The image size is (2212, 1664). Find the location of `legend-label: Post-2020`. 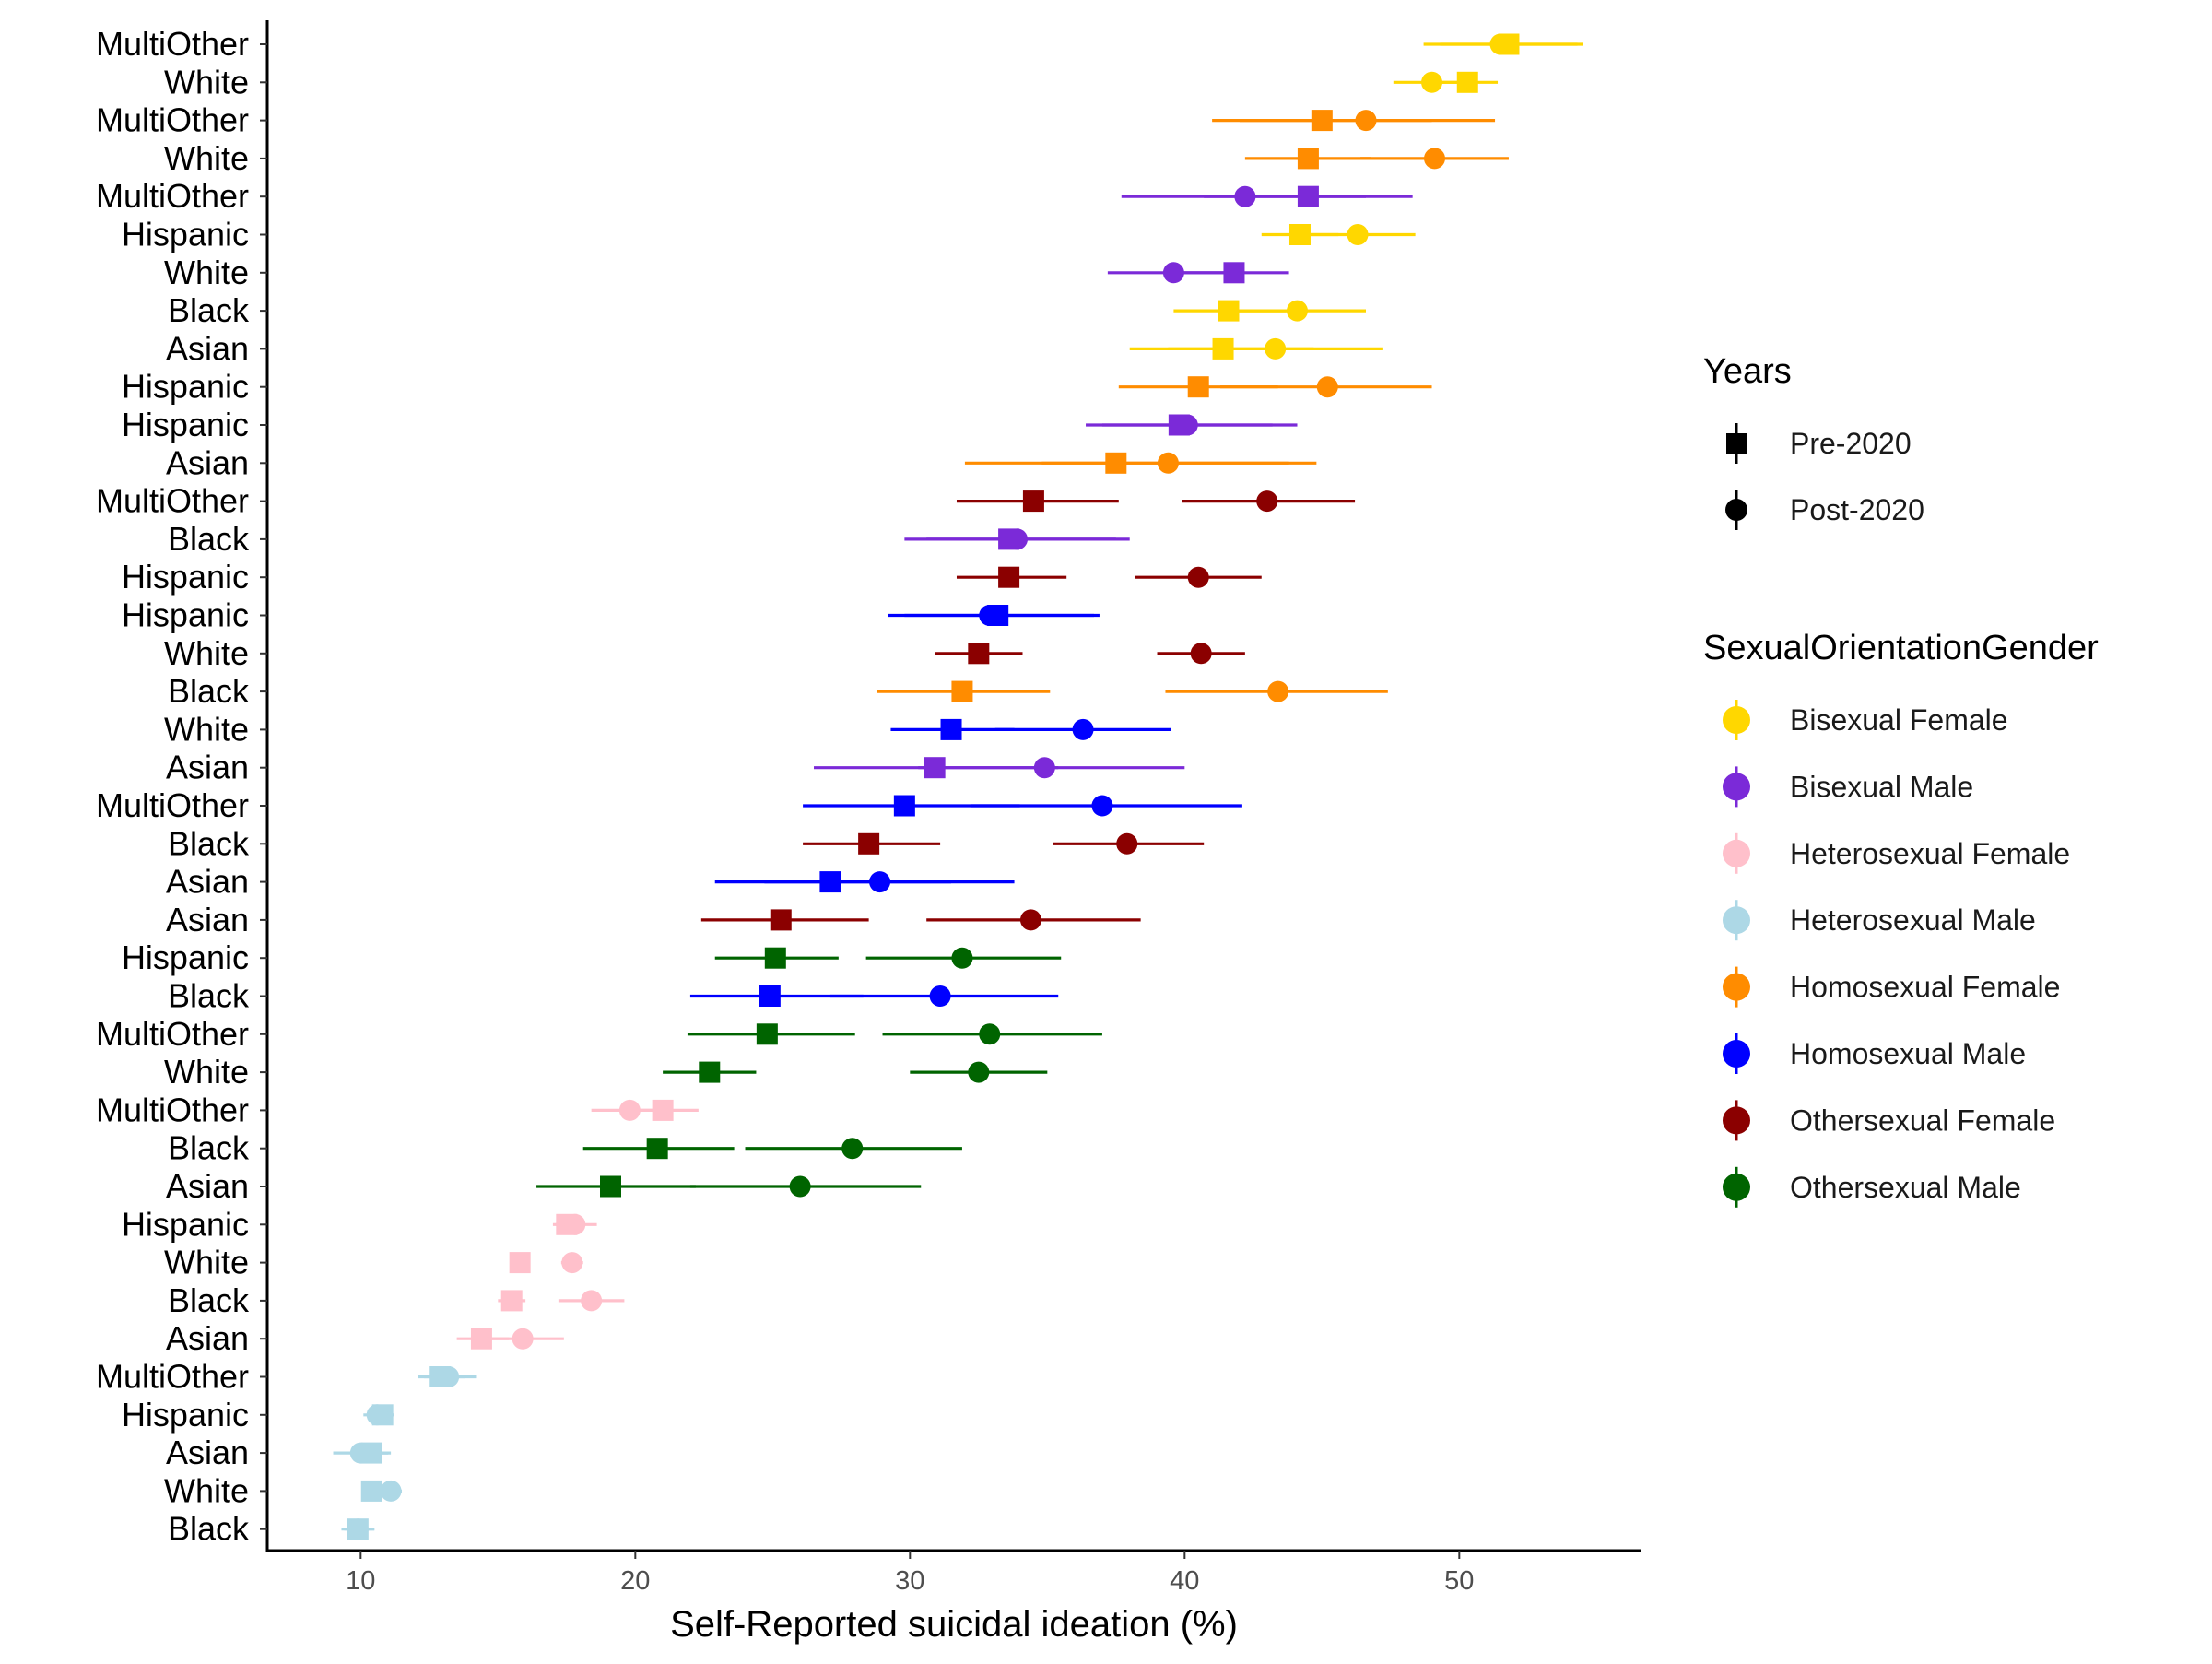

legend-label: Post-2020 is located at coordinates (1857, 509).